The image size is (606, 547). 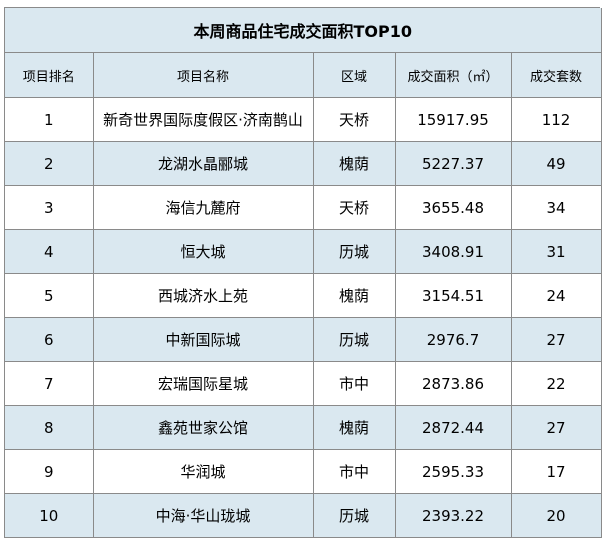 What do you see at coordinates (556, 471) in the screenshot?
I see `cell-units: 17` at bounding box center [556, 471].